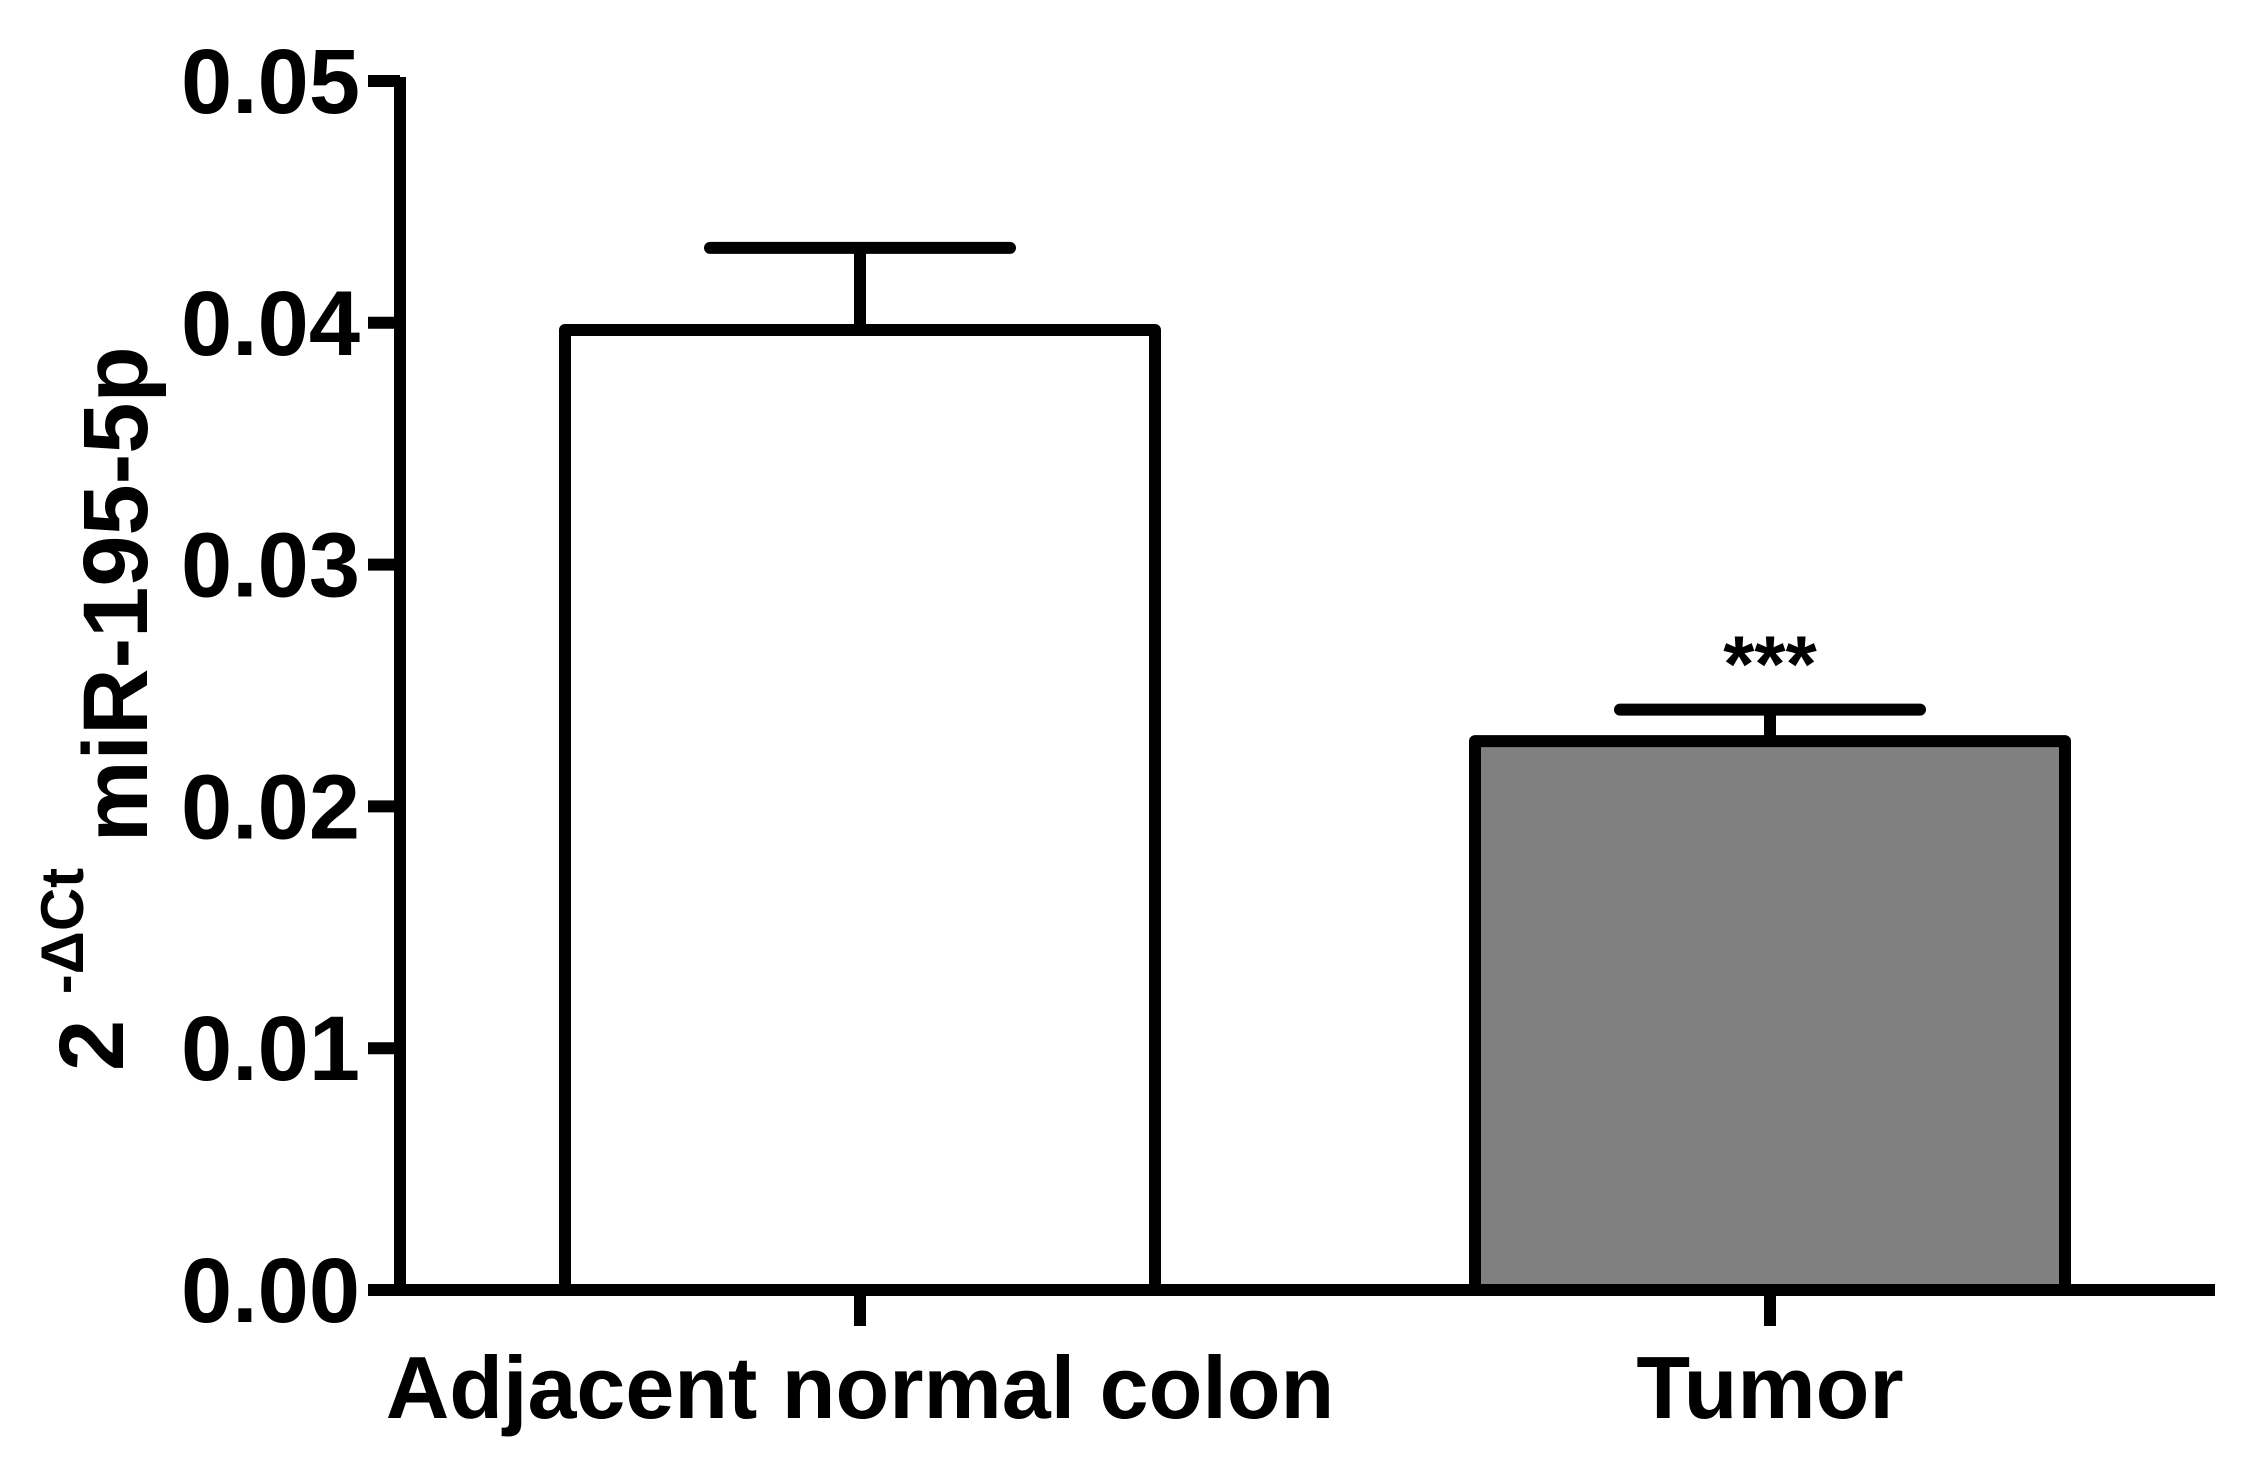 Image resolution: width=2248 pixels, height=1463 pixels. I want to click on svg-text:2 -ΔCt miR-195: 2 -ΔCt miR-195-5p, so click(84, 708).